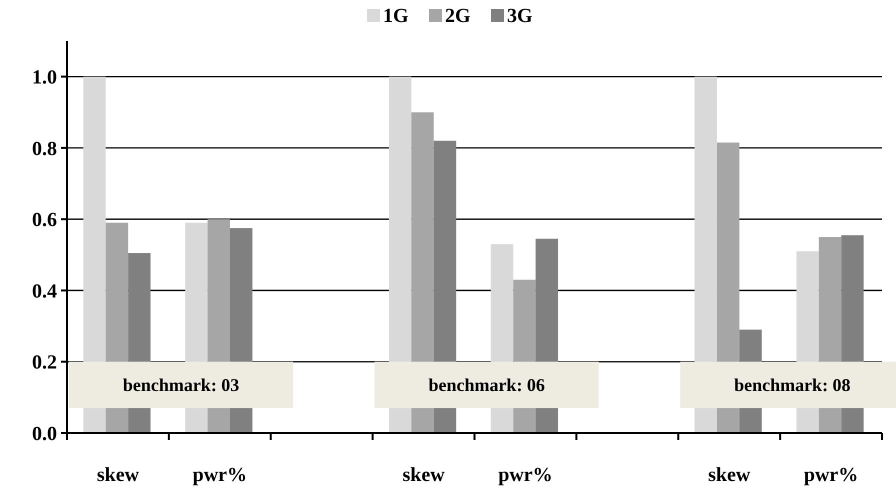 This screenshot has width=896, height=495. Describe the element at coordinates (44, 434) in the screenshot. I see `y-tick-label: 0.0` at that location.